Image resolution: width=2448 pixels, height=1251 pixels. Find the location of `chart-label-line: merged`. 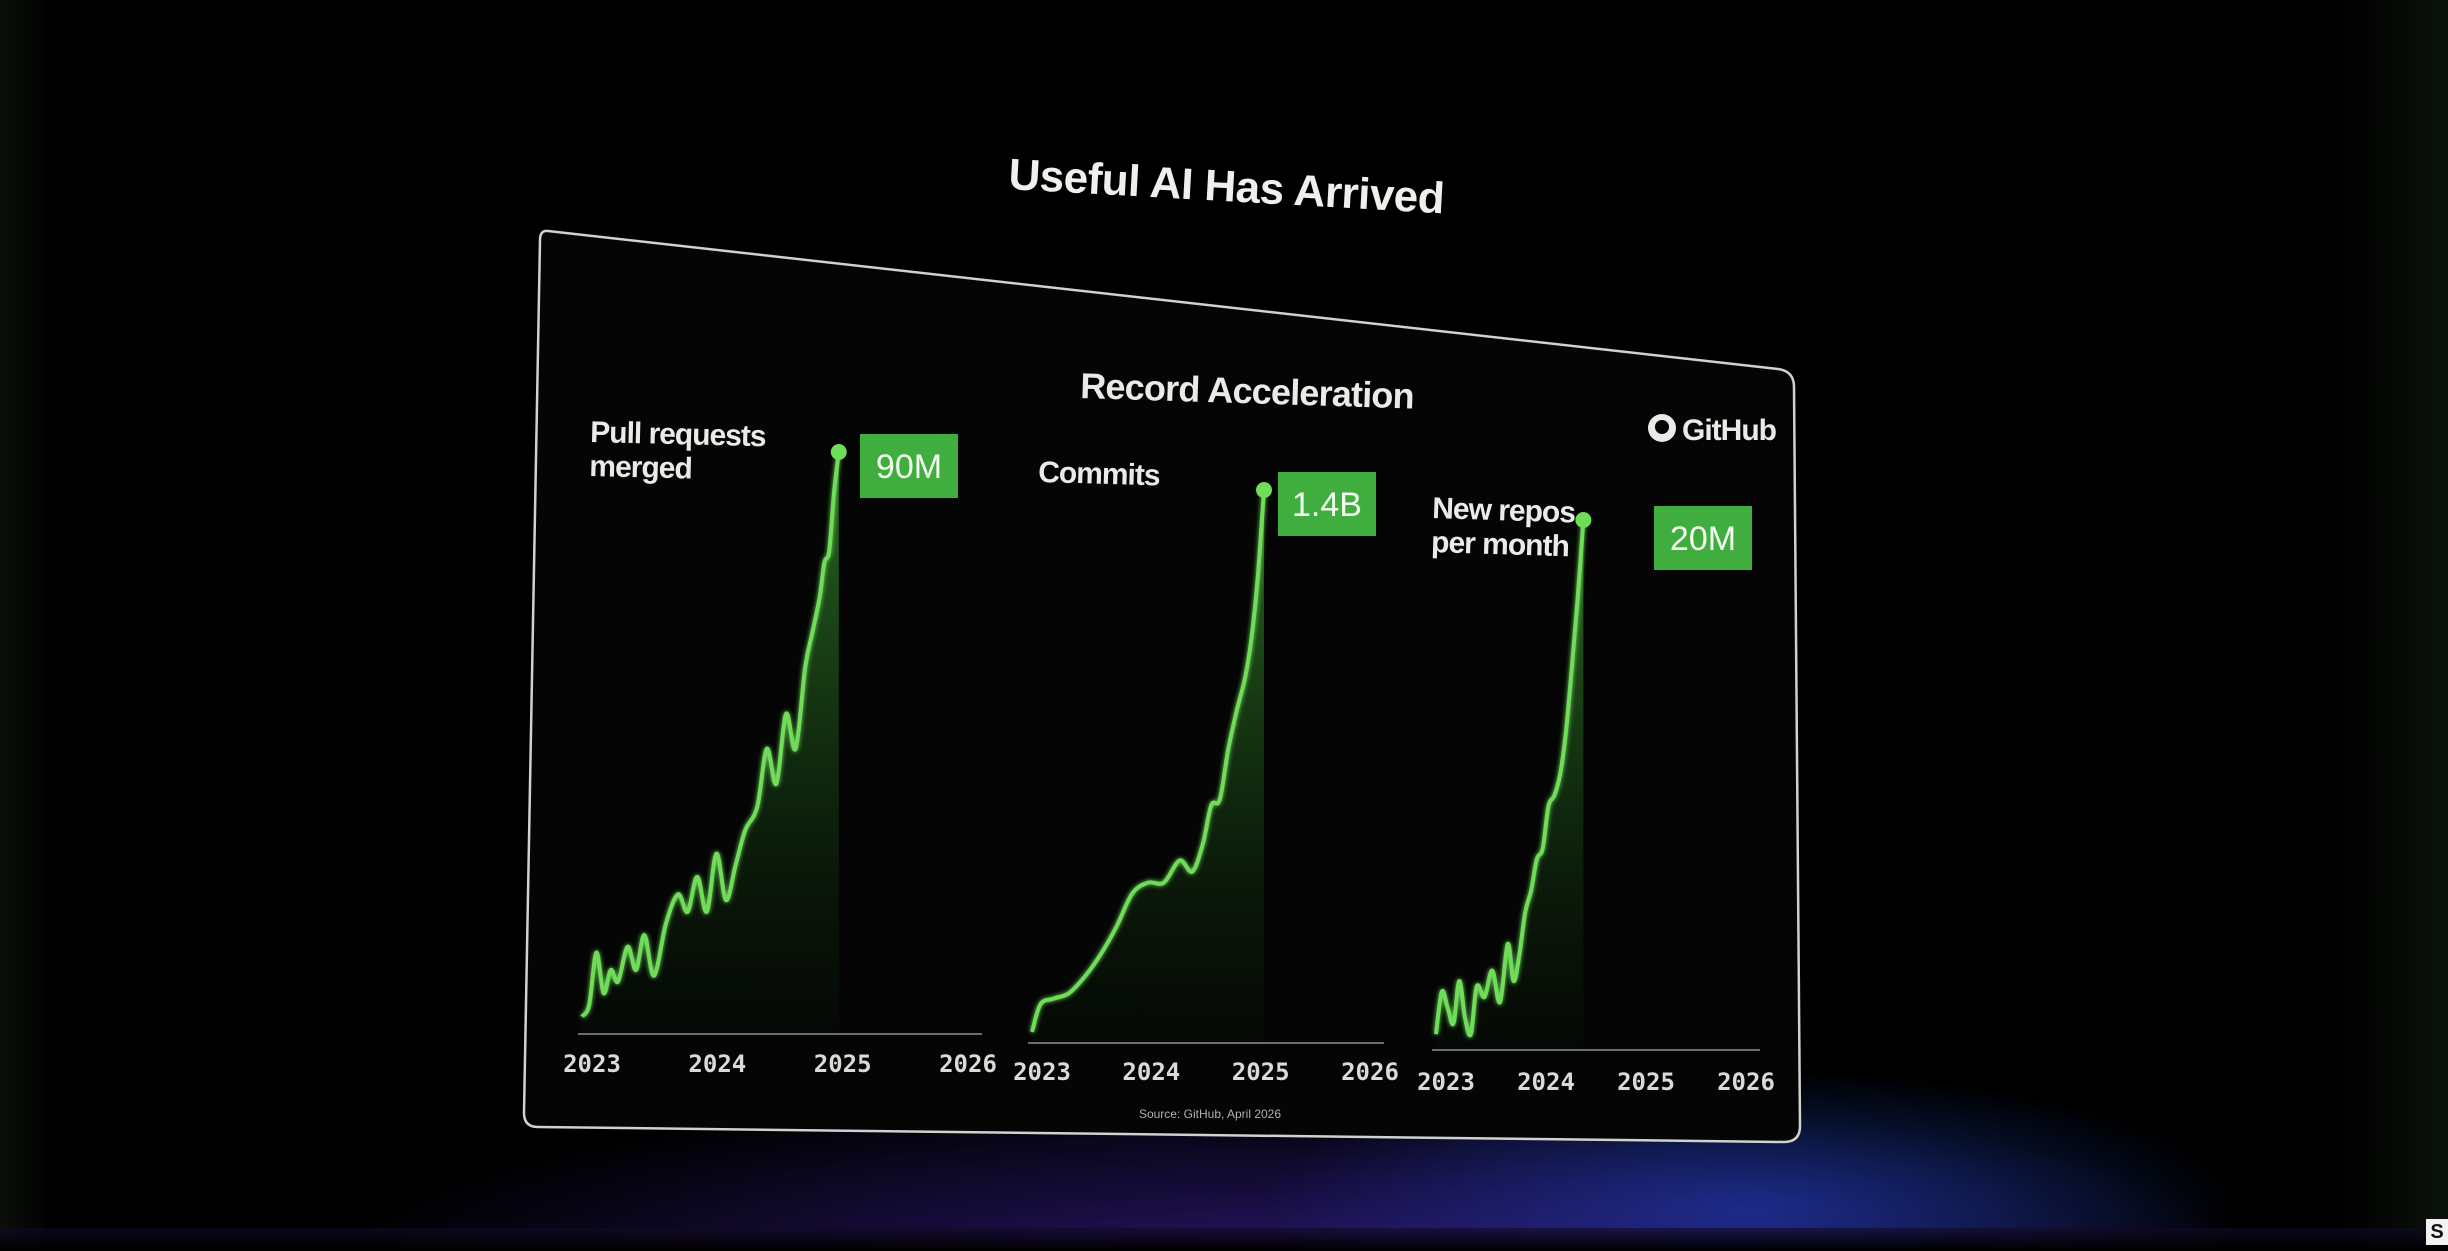

chart-label-line: merged is located at coordinates (640, 467).